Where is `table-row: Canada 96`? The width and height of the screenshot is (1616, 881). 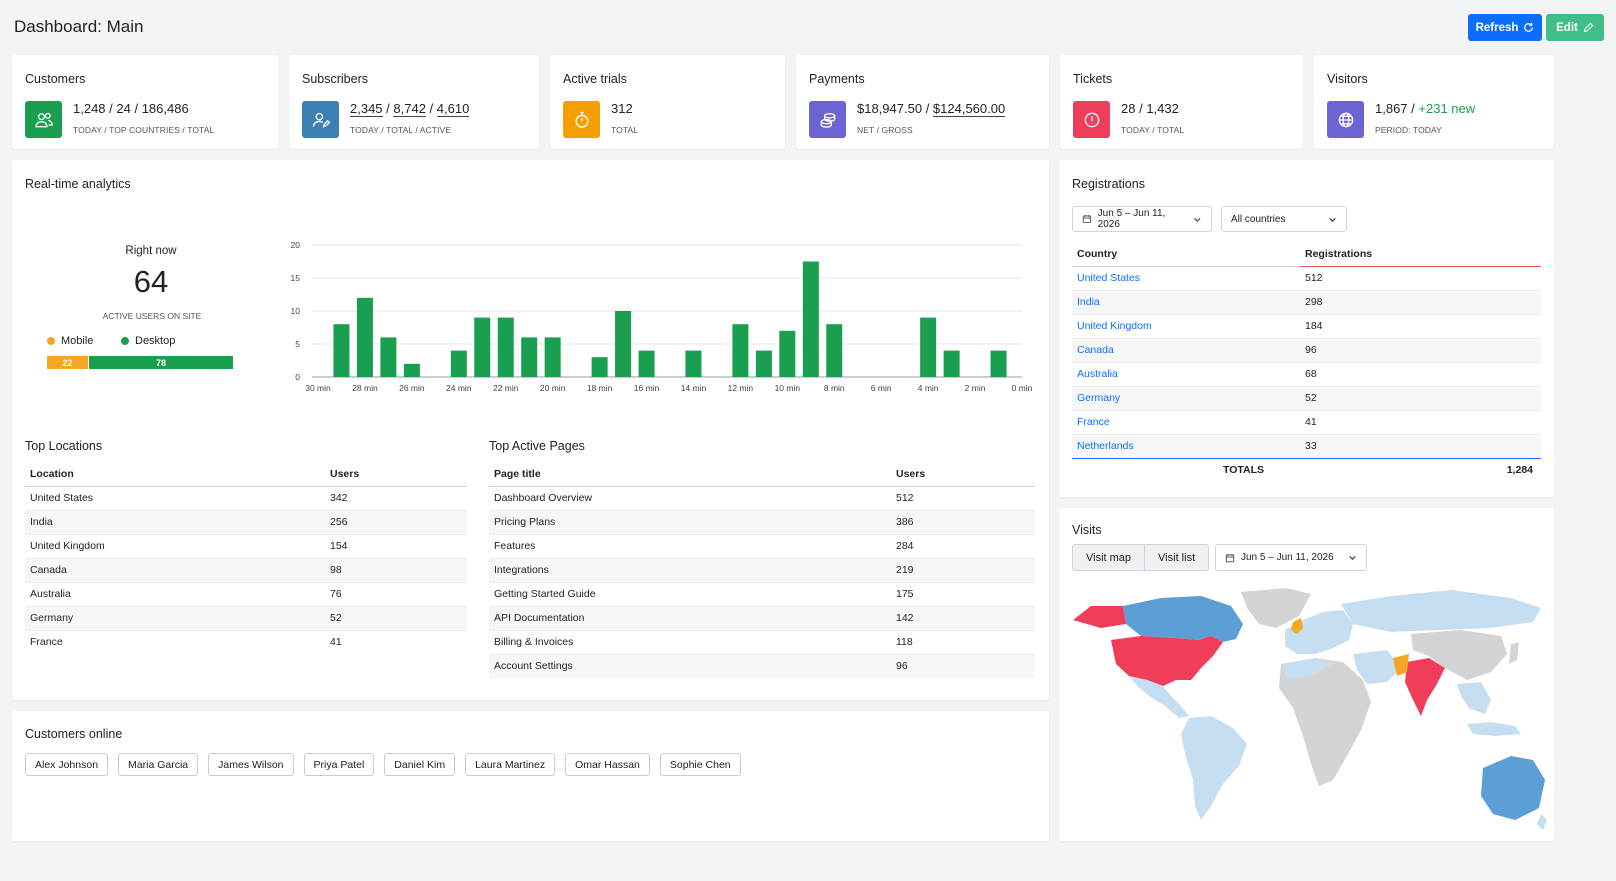 table-row: Canada 96 is located at coordinates (1306, 349).